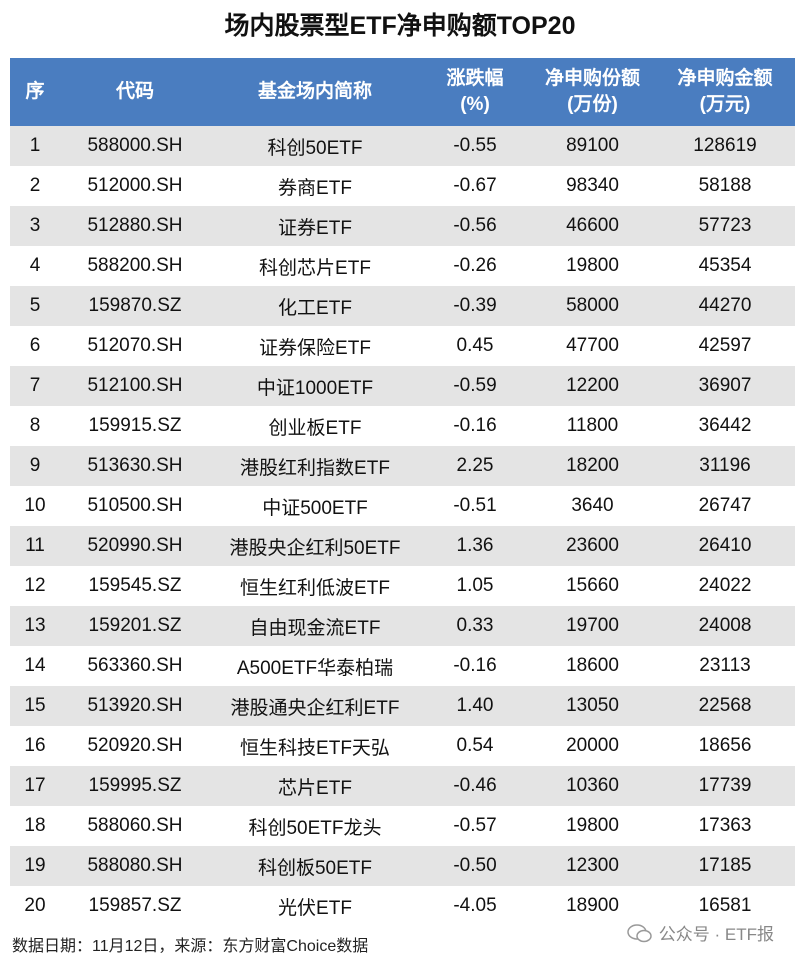 The height and width of the screenshot is (962, 800). I want to click on table-row: 19 588080.SH 科创板50ETF -0.50 12300 17185, so click(402, 866).